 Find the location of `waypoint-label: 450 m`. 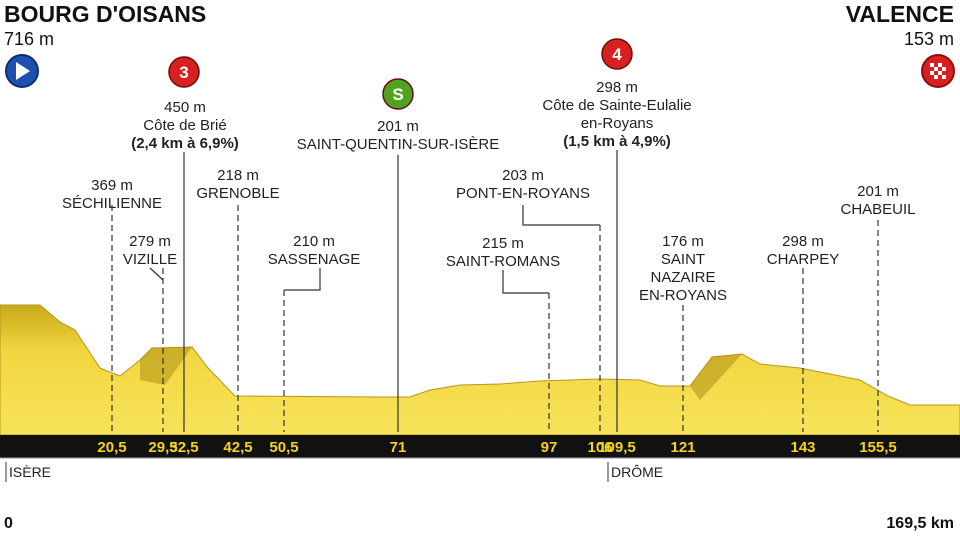

waypoint-label: 450 m is located at coordinates (185, 107).